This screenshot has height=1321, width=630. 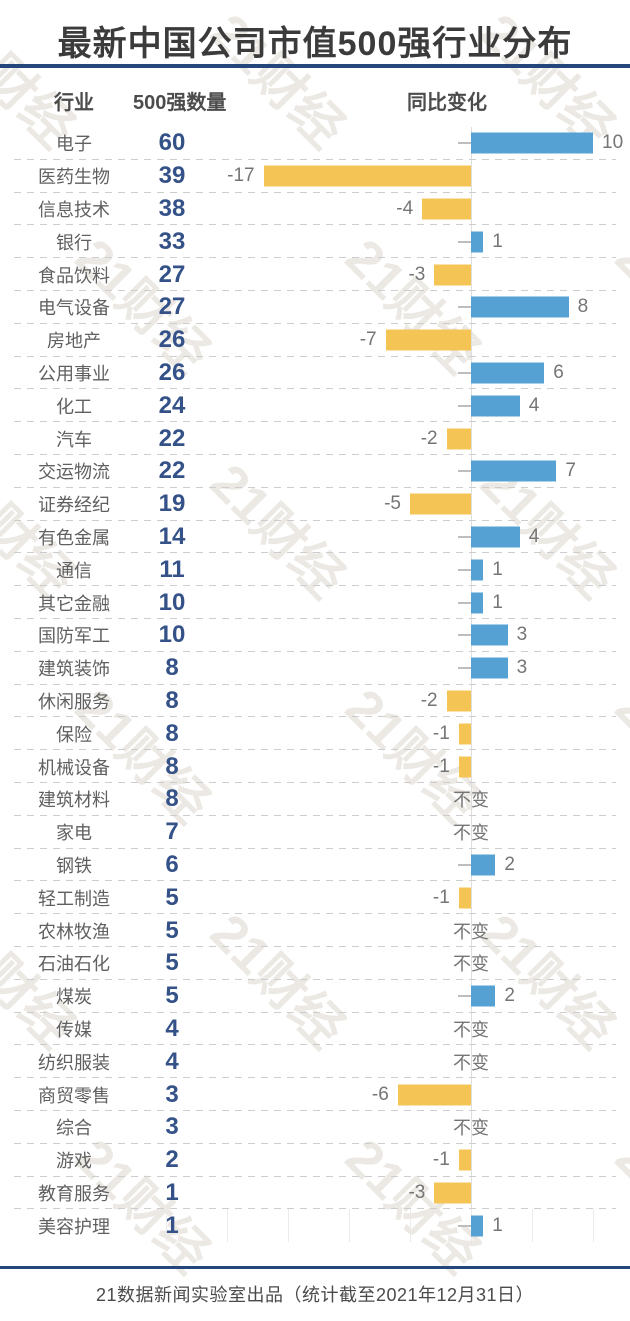 I want to click on industry-label: 轻工制造, so click(x=74, y=898).